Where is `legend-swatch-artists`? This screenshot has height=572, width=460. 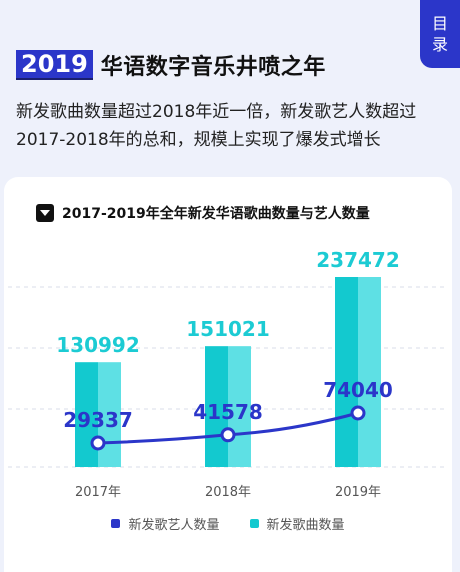
legend-swatch-artists is located at coordinates (116, 523).